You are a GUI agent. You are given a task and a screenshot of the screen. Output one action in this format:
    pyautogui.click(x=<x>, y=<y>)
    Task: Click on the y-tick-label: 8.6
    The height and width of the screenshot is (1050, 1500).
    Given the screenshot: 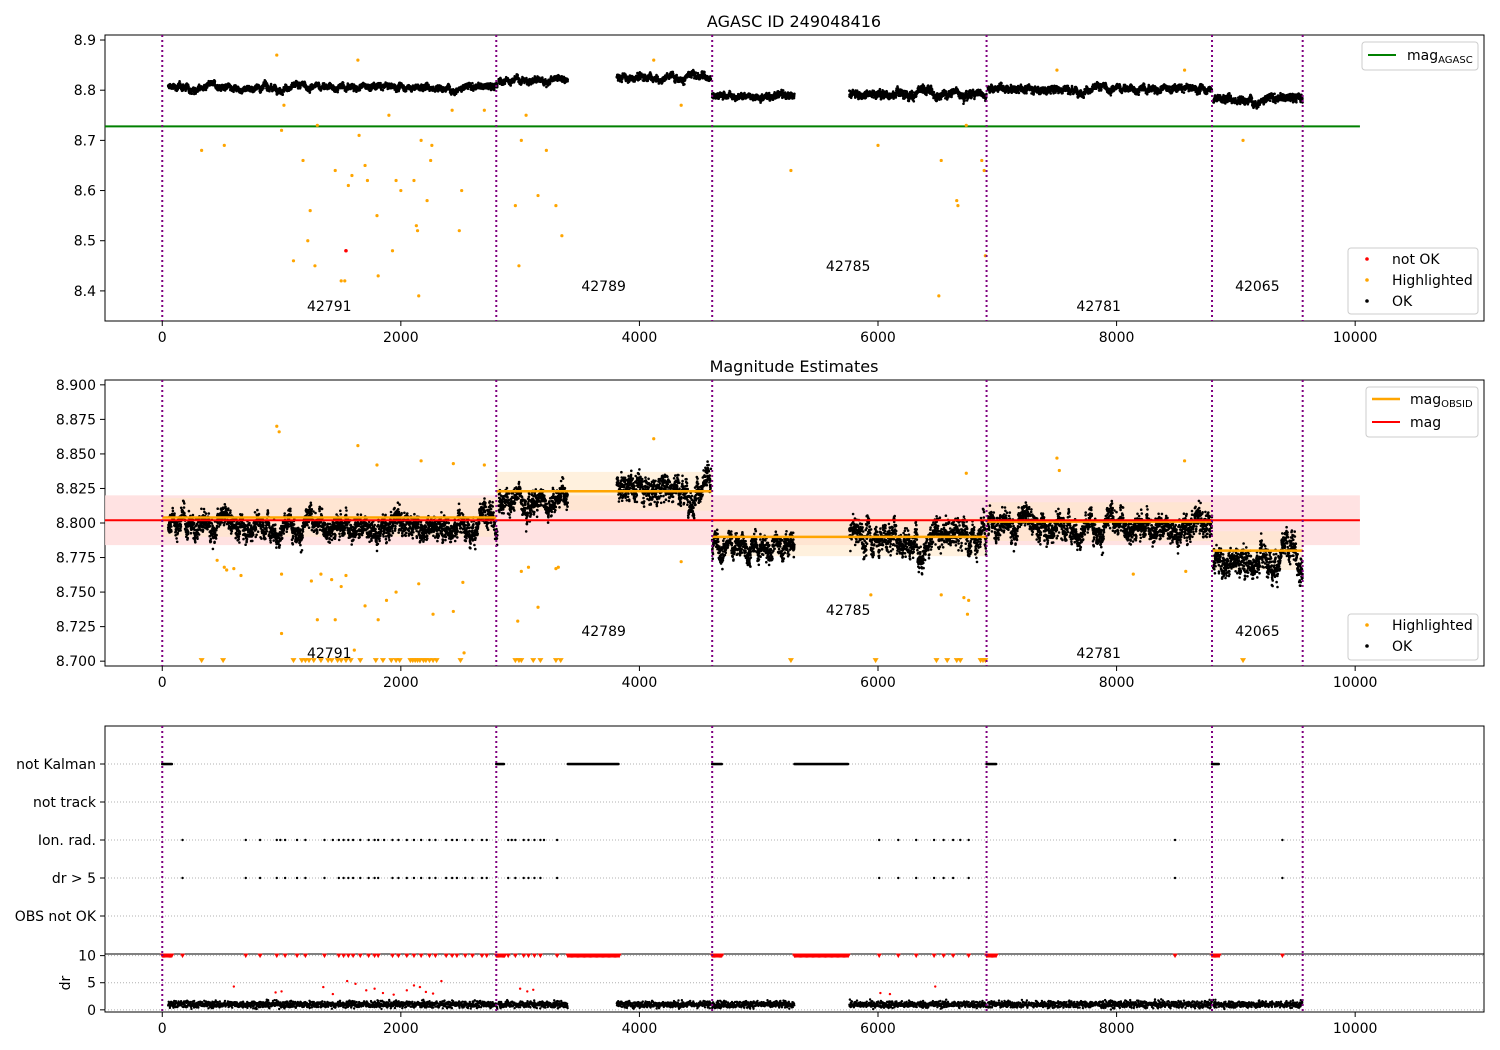 What is the action you would take?
    pyautogui.click(x=85, y=192)
    